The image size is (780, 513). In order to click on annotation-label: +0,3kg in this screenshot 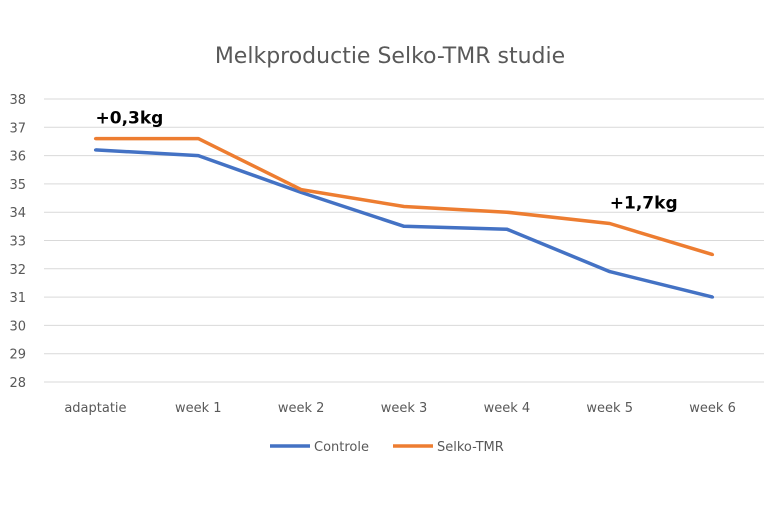, I will do `click(130, 118)`.